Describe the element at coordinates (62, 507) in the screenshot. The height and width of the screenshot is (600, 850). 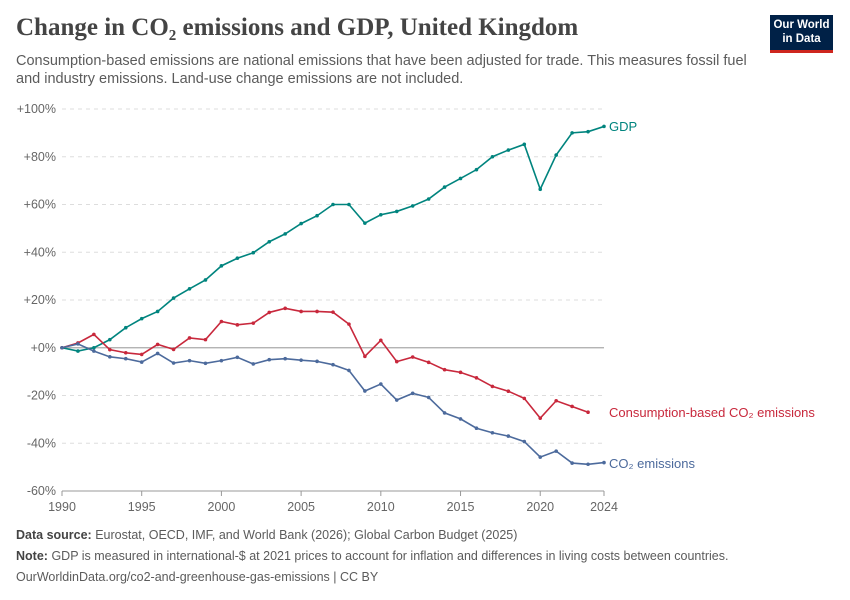
I see `x-tick-label: 1990` at that location.